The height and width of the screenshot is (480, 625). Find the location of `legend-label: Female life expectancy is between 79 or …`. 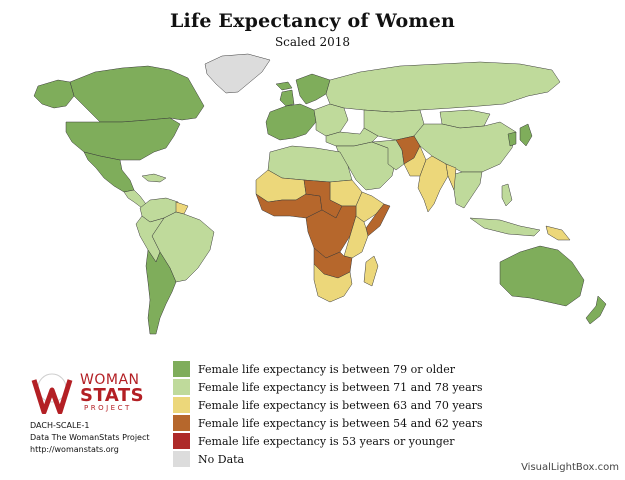

legend-label: Female life expectancy is between 79 or … is located at coordinates (326, 369).